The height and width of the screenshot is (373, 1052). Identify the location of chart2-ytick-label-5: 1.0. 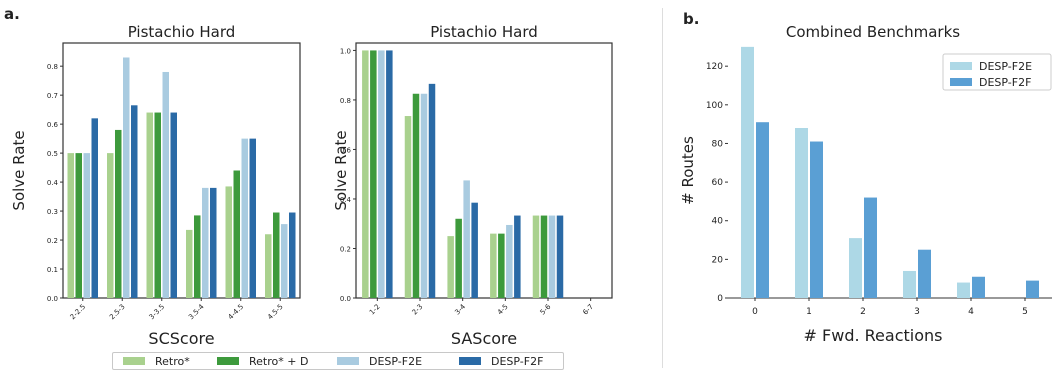
(345, 51).